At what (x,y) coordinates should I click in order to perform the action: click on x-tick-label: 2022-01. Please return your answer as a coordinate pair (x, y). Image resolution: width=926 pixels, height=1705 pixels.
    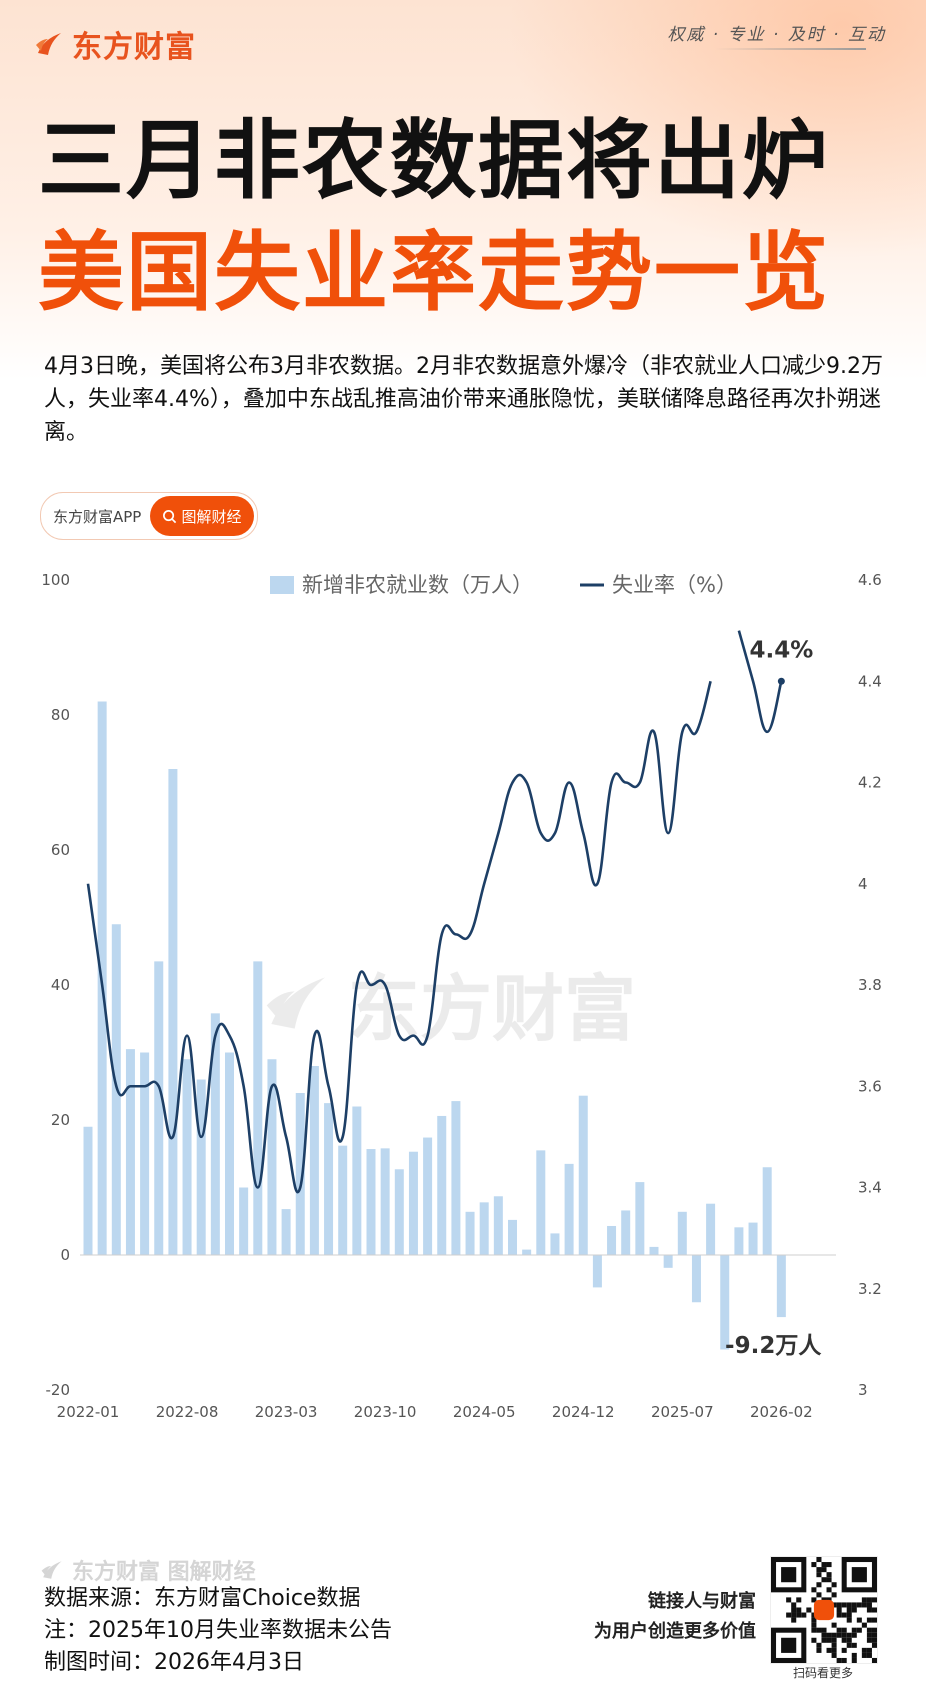
    Looking at the image, I should click on (88, 1412).